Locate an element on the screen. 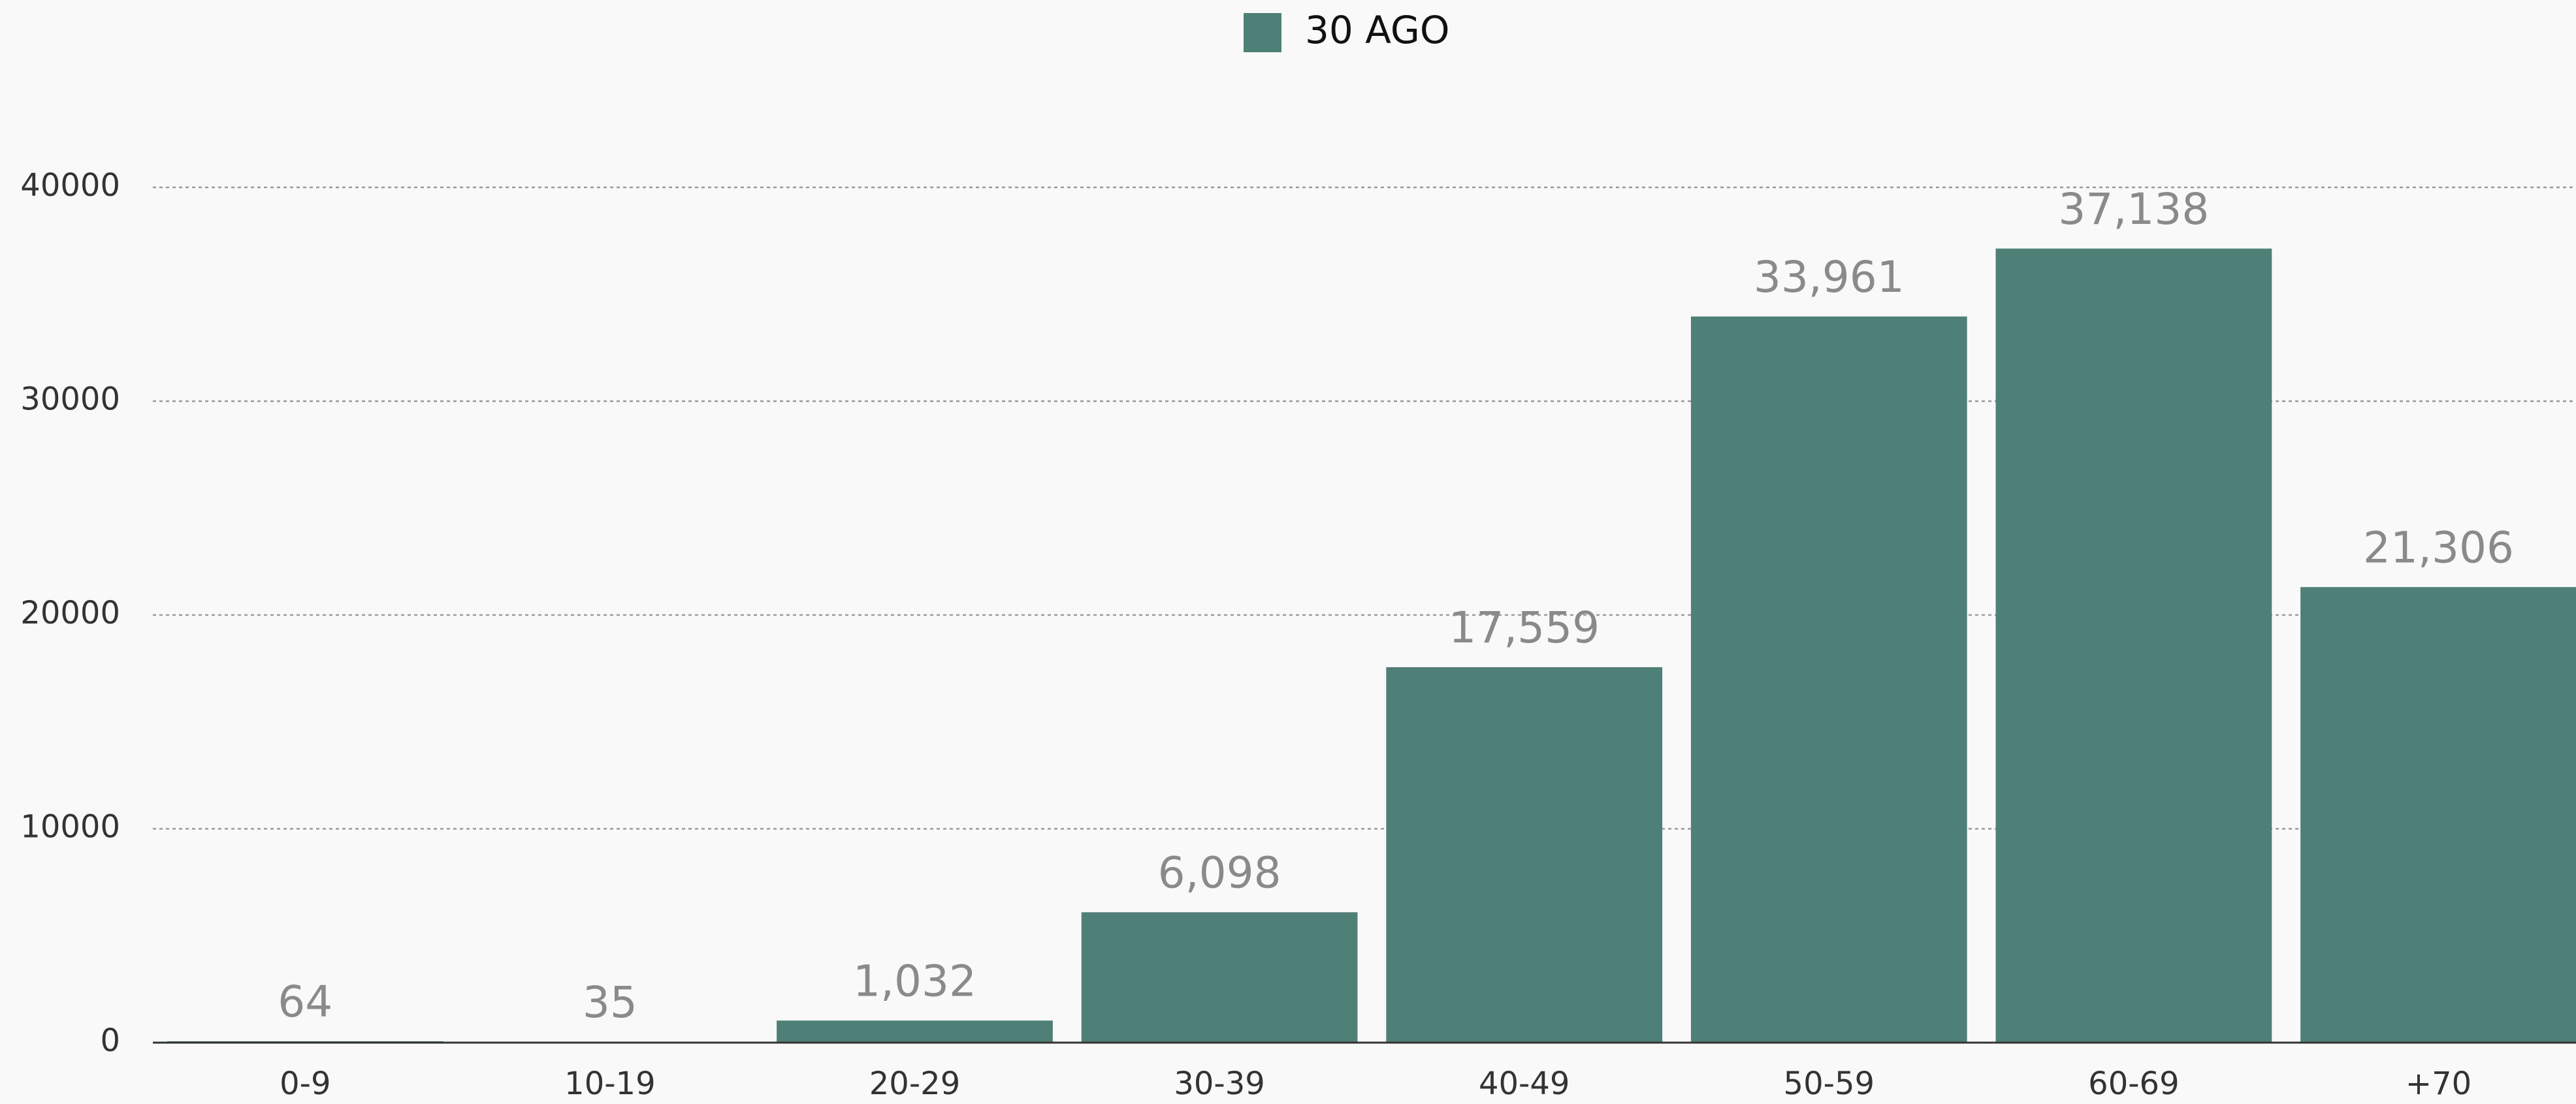 Image resolution: width=2576 pixels, height=1104 pixels. value-label: 64 is located at coordinates (305, 1002).